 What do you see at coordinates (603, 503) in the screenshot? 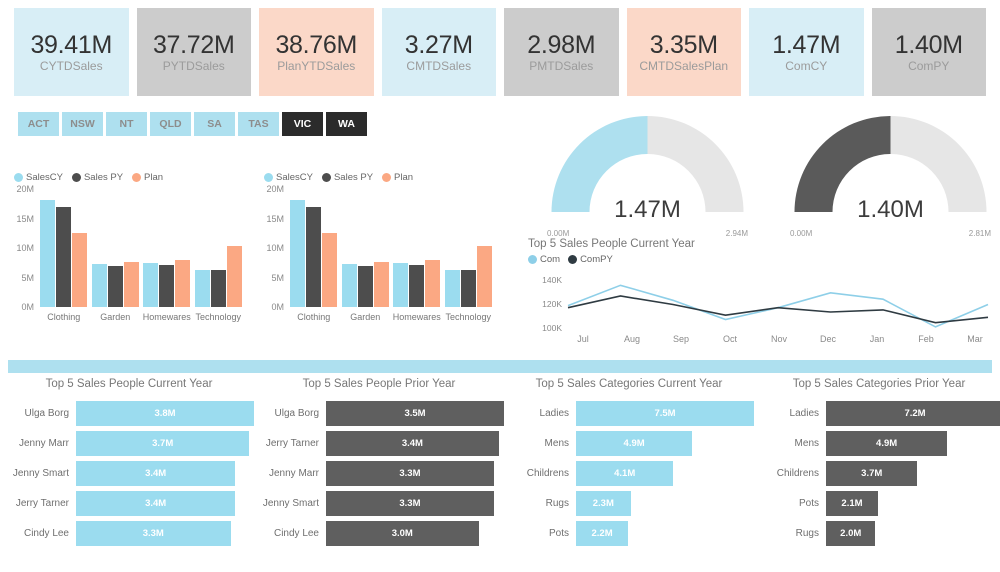
I see `bar-fill: 2.3M` at bounding box center [603, 503].